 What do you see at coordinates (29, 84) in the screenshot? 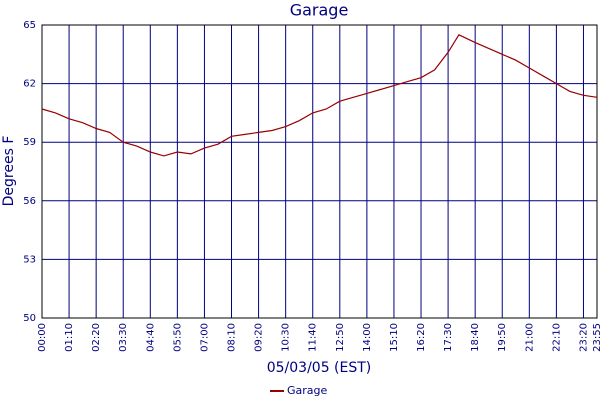
I see `y-tick-label: 62` at bounding box center [29, 84].